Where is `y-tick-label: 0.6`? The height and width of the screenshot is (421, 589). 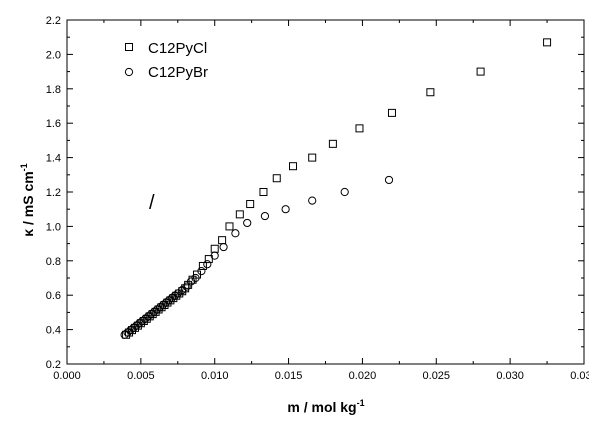
y-tick-label: 0.6 is located at coordinates (53, 296).